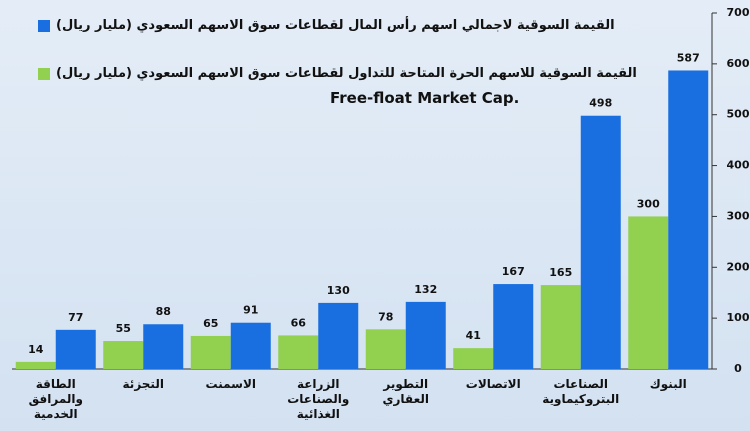 This screenshot has width=750, height=431. I want to click on x-tick-label: التطوير العقاري, so click(405, 391).